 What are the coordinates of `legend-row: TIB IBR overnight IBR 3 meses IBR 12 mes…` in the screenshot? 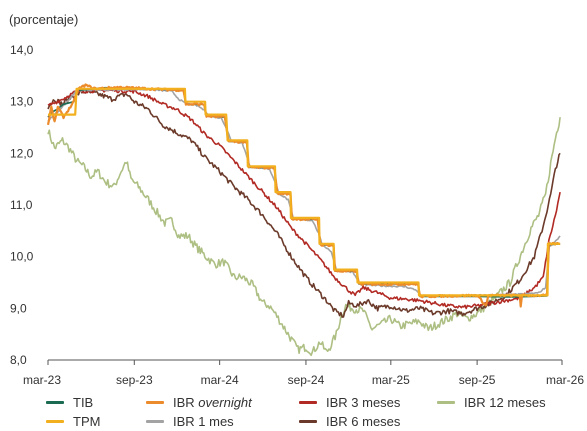 It's located at (316, 402).